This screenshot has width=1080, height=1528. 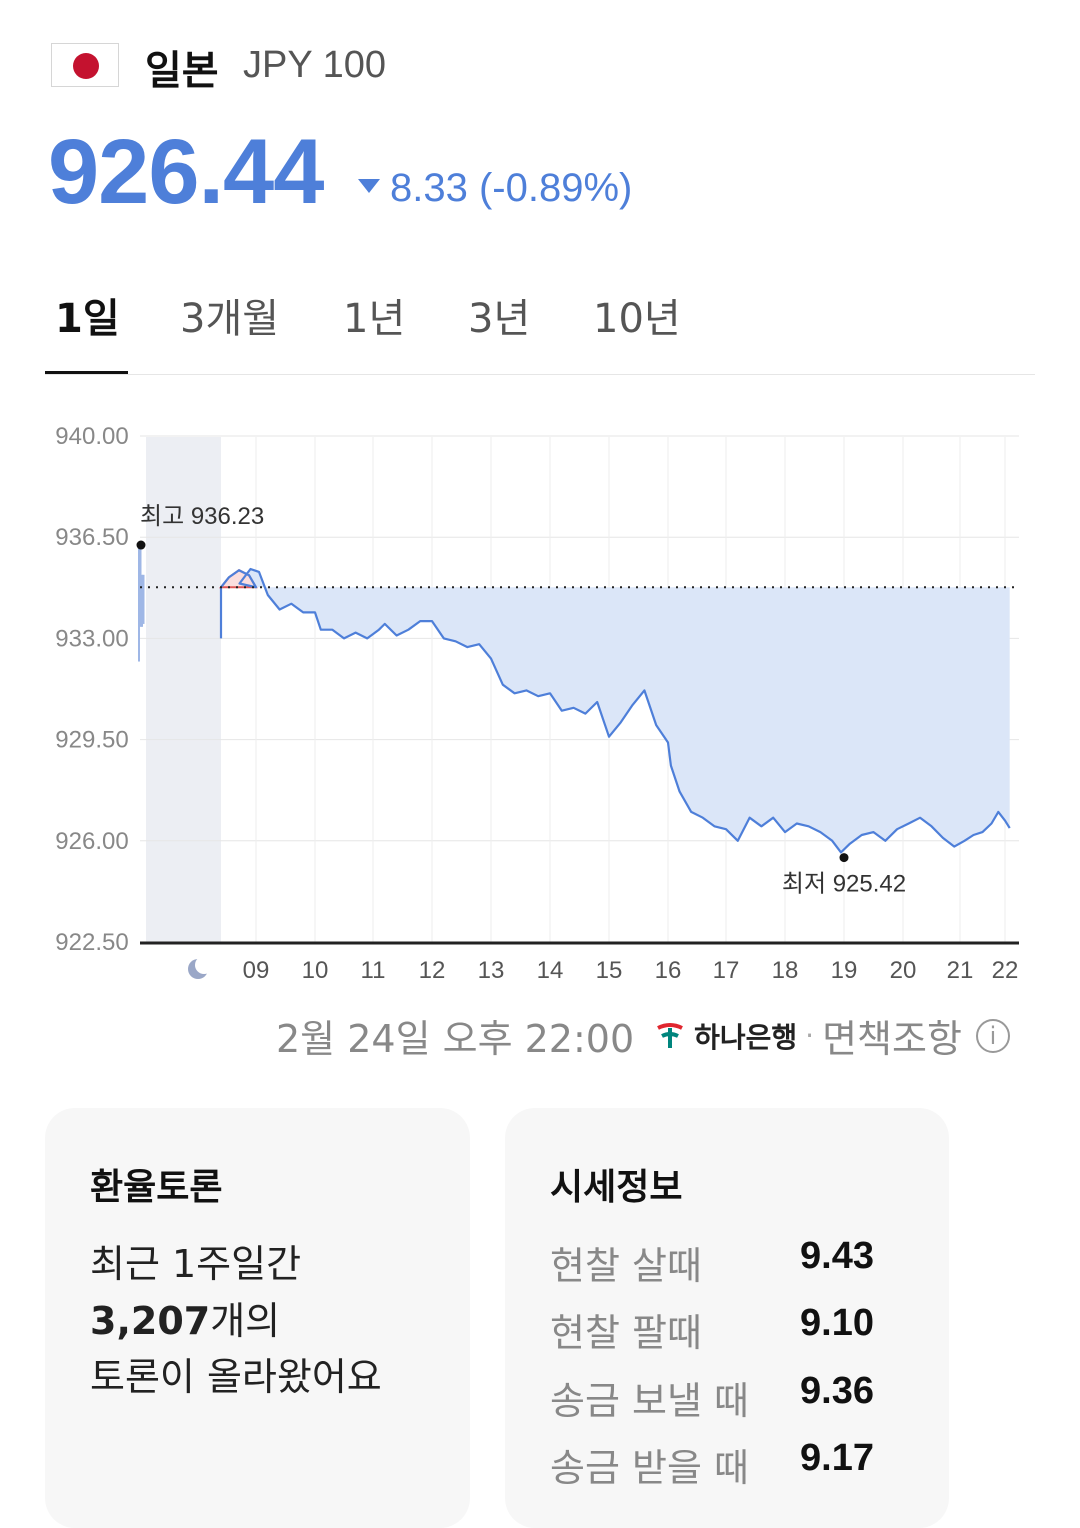 I want to click on period-tabs: 1일 3개월 1년 3년 10년, so click(x=540, y=326).